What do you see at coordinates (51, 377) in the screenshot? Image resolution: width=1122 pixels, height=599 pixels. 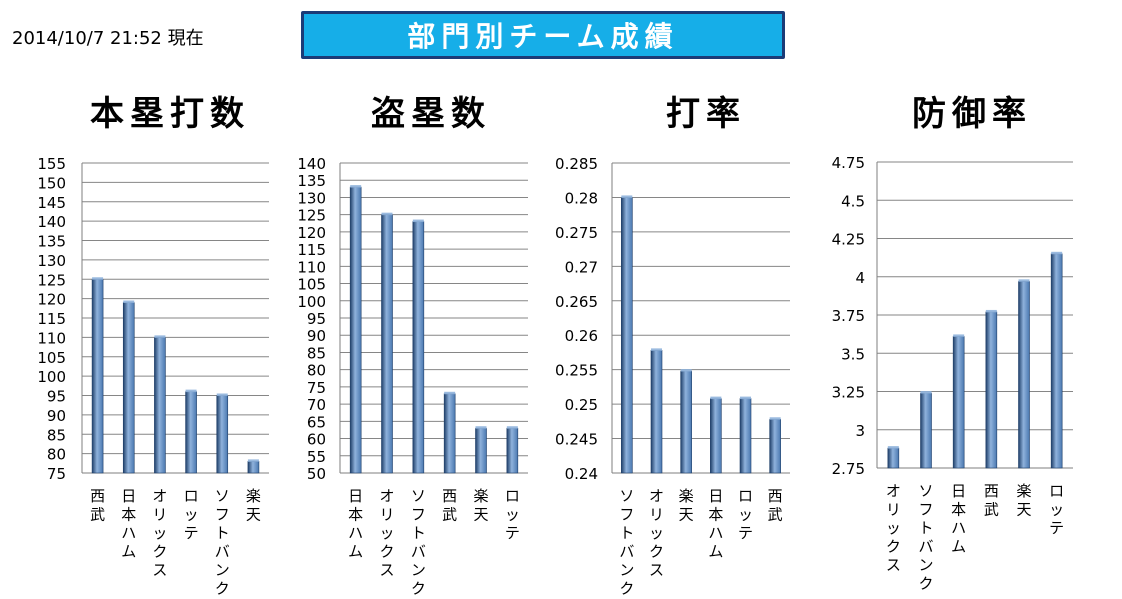 I see `y-tick-label: 100` at bounding box center [51, 377].